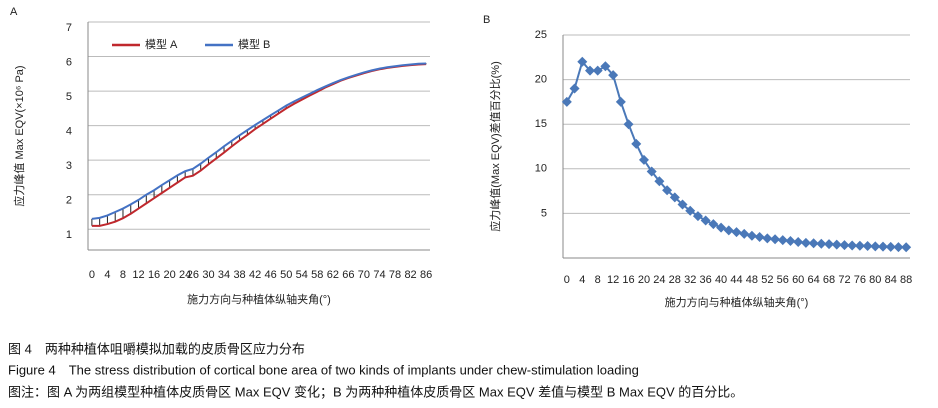 This screenshot has width=938, height=408. I want to click on x-tick-label: 58, so click(317, 275).